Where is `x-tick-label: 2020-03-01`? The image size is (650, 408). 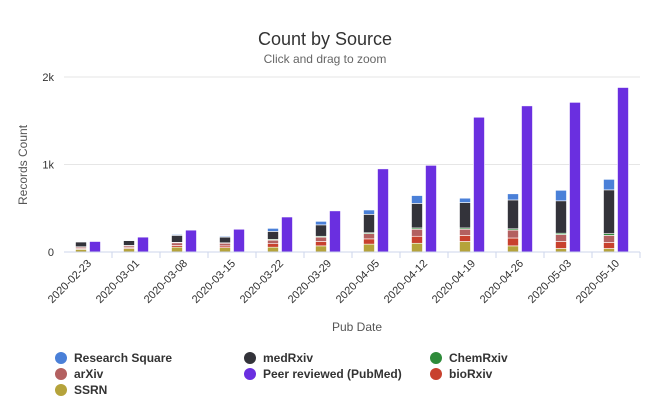
x-tick-label: 2020-03-01 is located at coordinates (118, 282).